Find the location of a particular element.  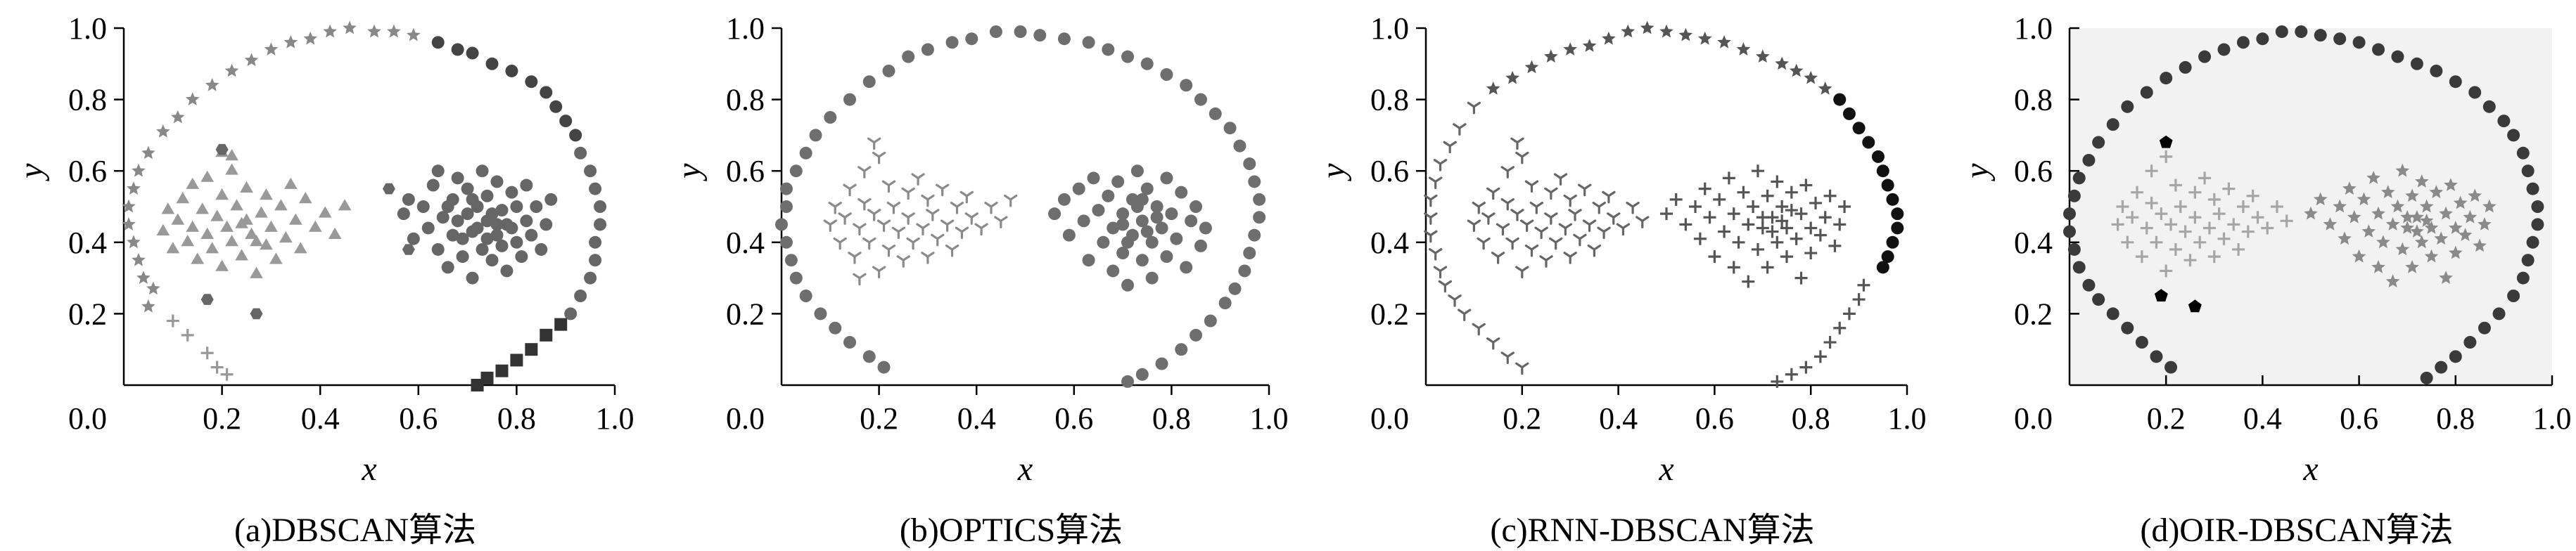

plot-background is located at coordinates (1666, 206).